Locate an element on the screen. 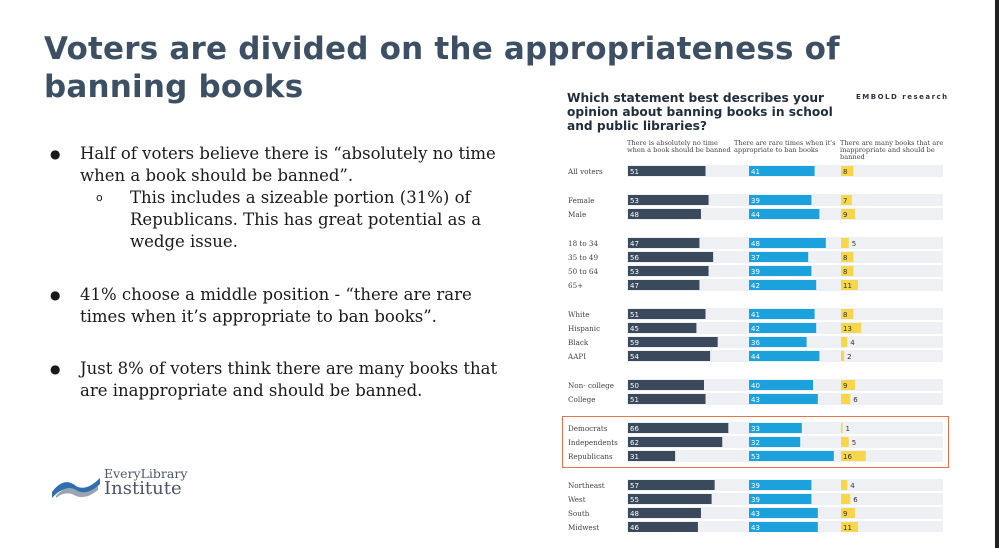 Image resolution: width=999 pixels, height=548 pixels. category-label: Northeast is located at coordinates (586, 485).